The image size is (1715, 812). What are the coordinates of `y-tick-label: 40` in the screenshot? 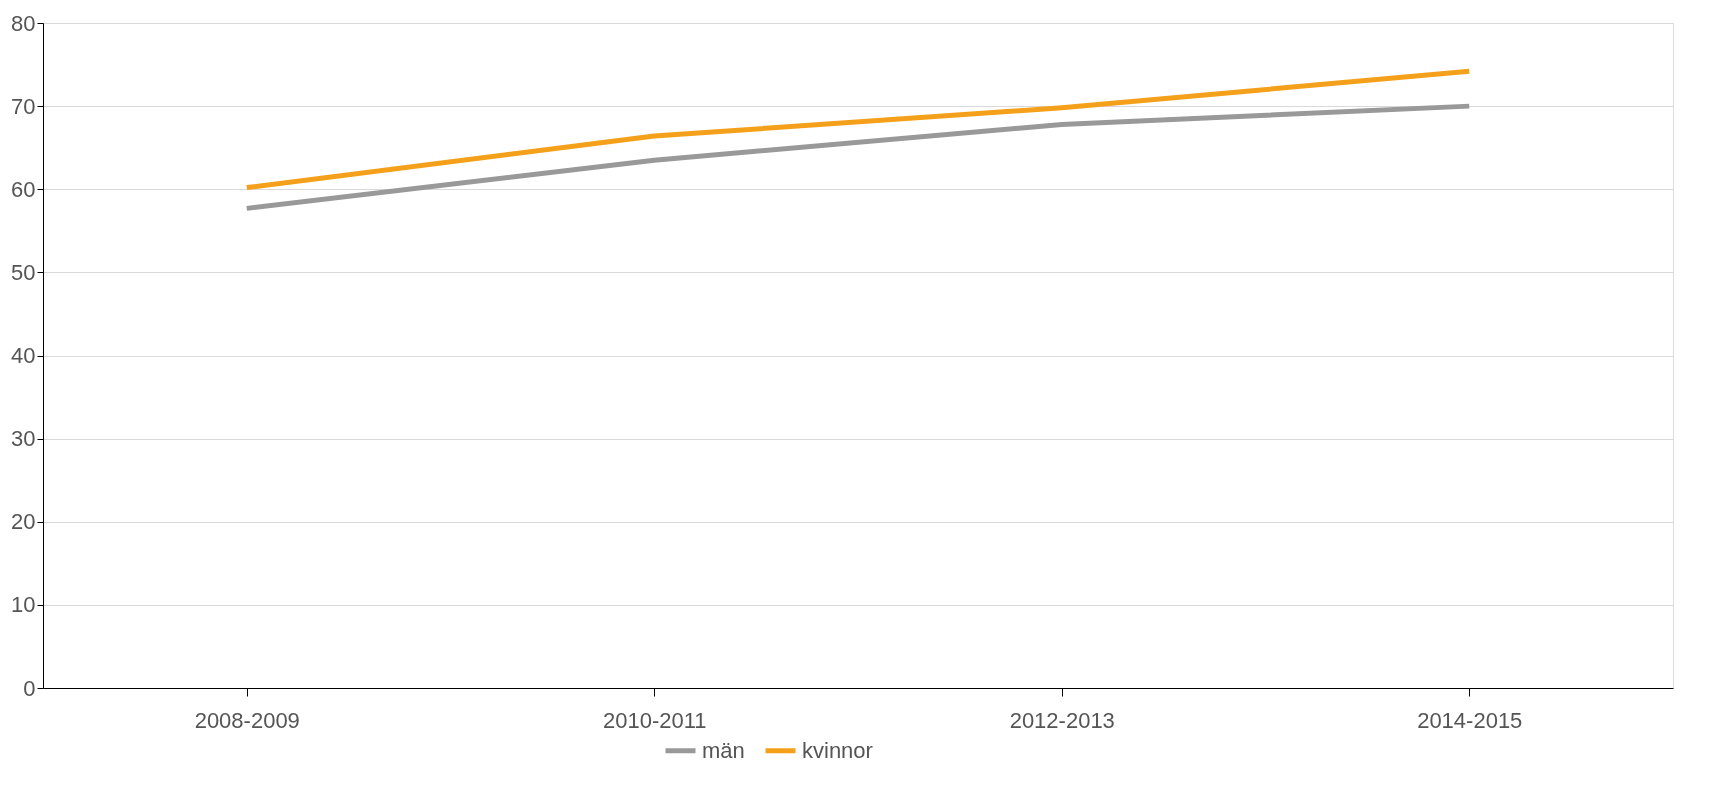 It's located at (23, 355).